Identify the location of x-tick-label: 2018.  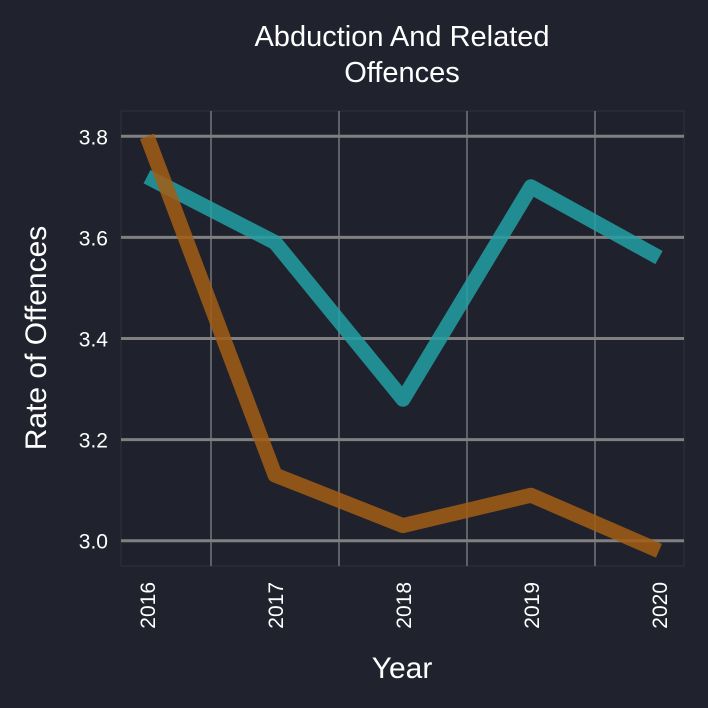
(404, 605).